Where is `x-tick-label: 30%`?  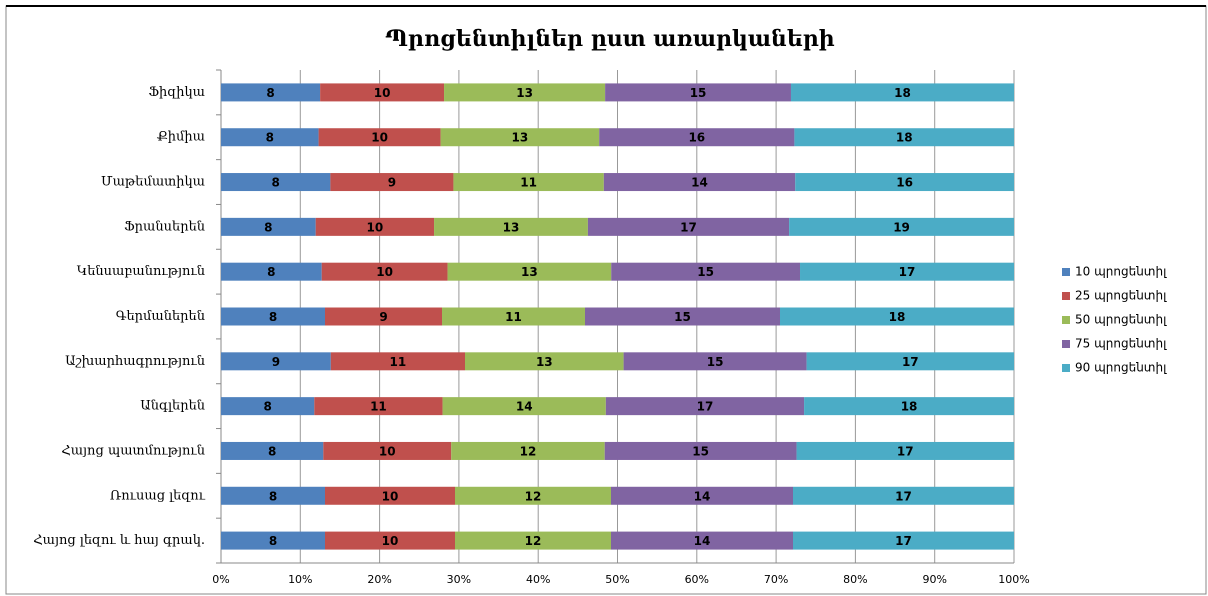
x-tick-label: 30% is located at coordinates (459, 579).